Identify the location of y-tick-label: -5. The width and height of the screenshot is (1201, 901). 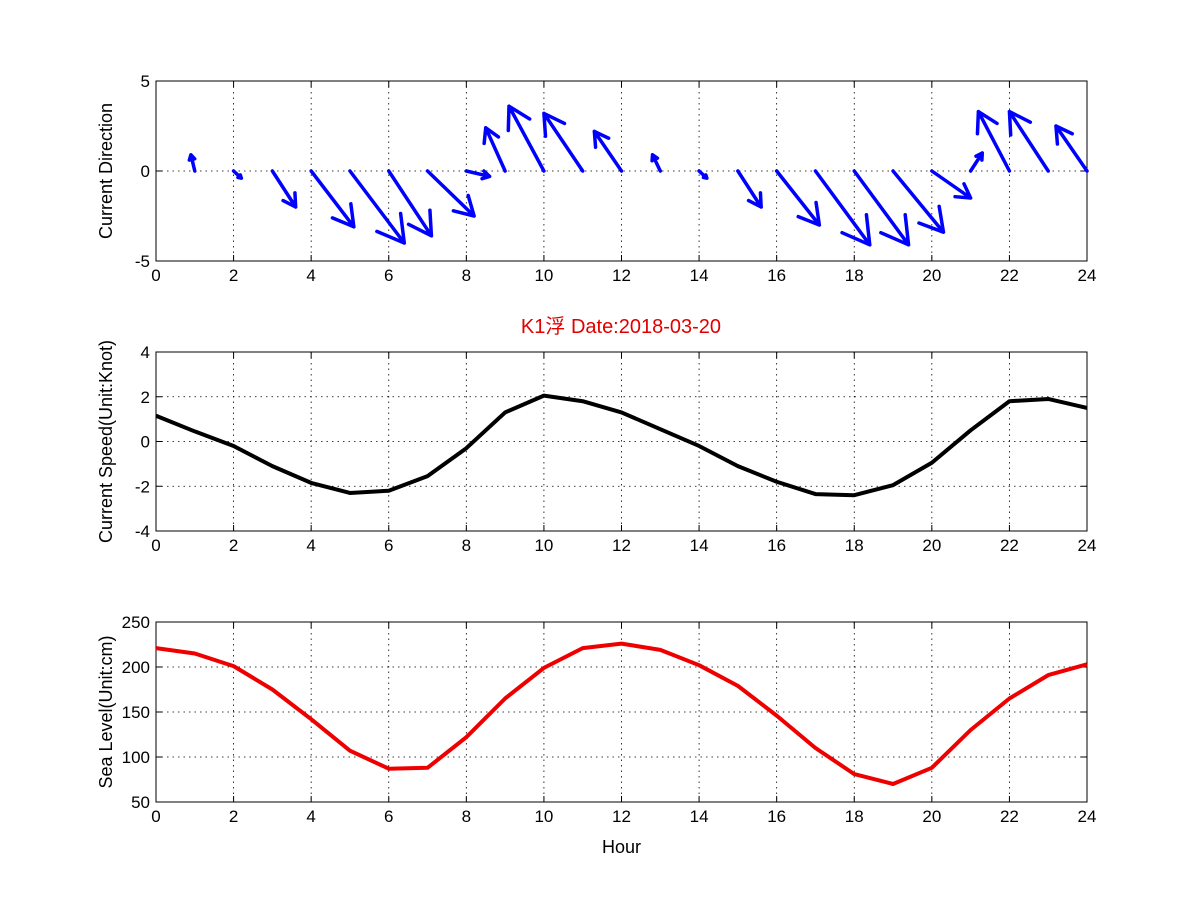
(142, 261).